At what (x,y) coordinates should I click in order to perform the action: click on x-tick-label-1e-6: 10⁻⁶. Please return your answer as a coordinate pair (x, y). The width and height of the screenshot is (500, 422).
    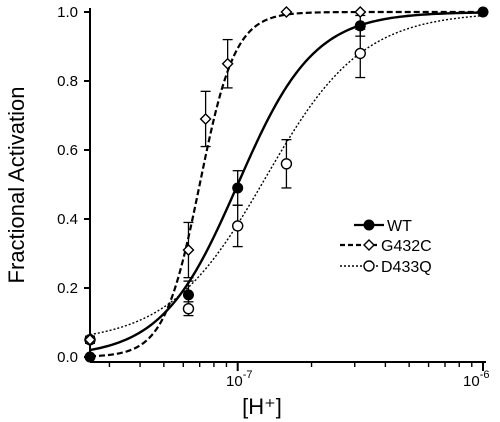
    Looking at the image, I should click on (476, 379).